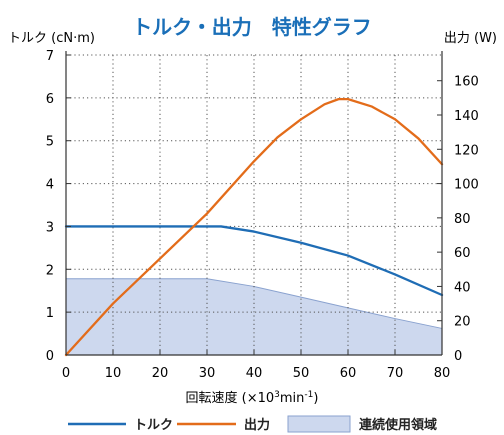 Image resolution: width=504 pixels, height=435 pixels. I want to click on y-right-tick-label: 100, so click(466, 185).